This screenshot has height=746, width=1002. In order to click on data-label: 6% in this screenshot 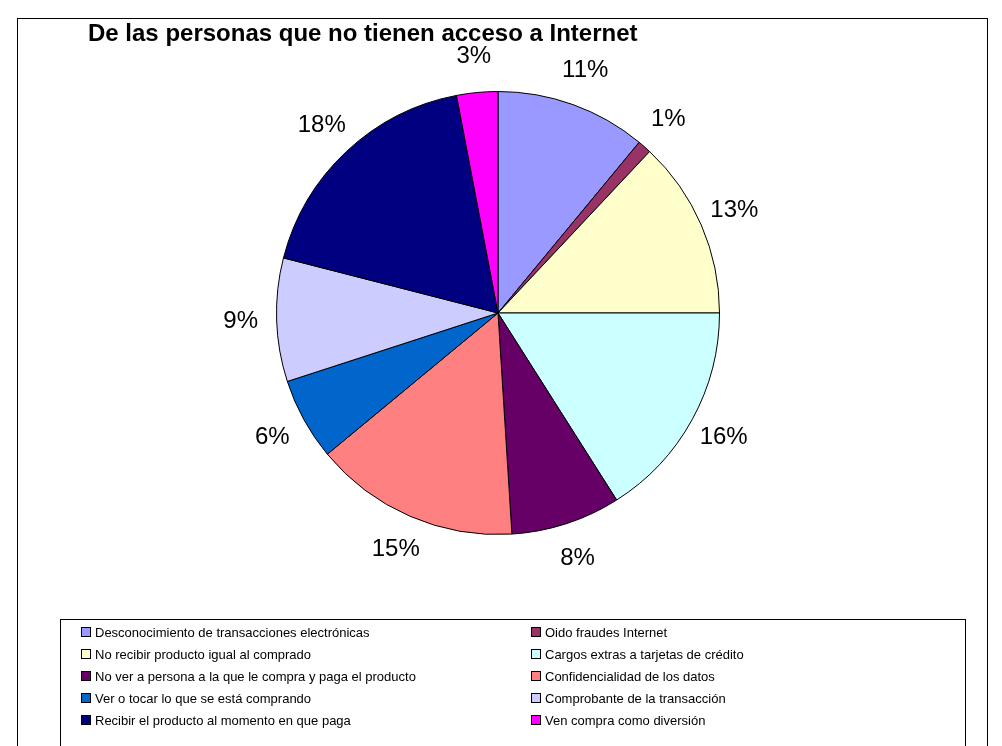, I will do `click(272, 435)`.